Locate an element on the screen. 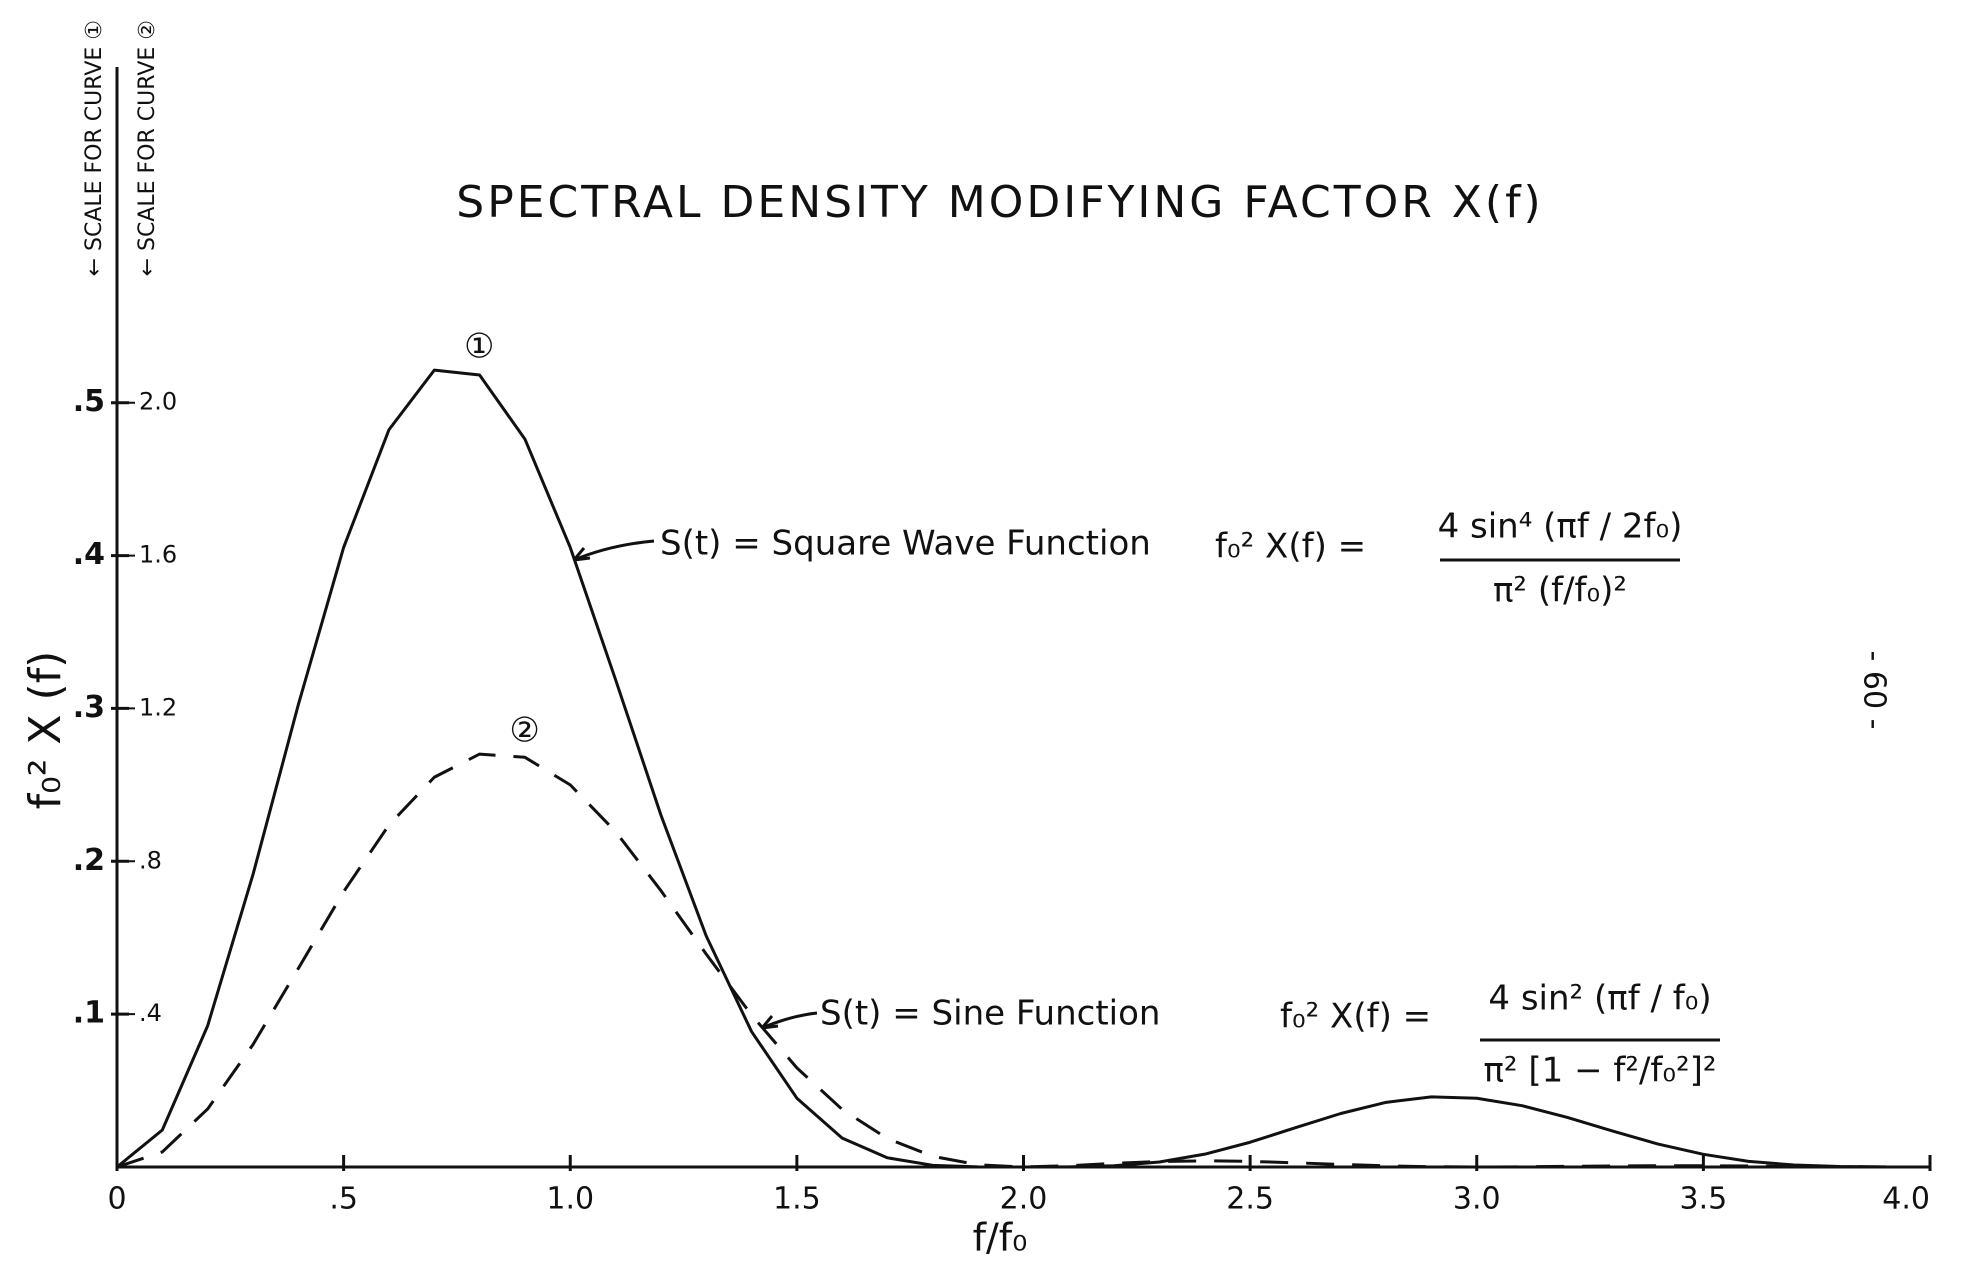 The width and height of the screenshot is (1971, 1270). curve-label: ① is located at coordinates (479, 347).